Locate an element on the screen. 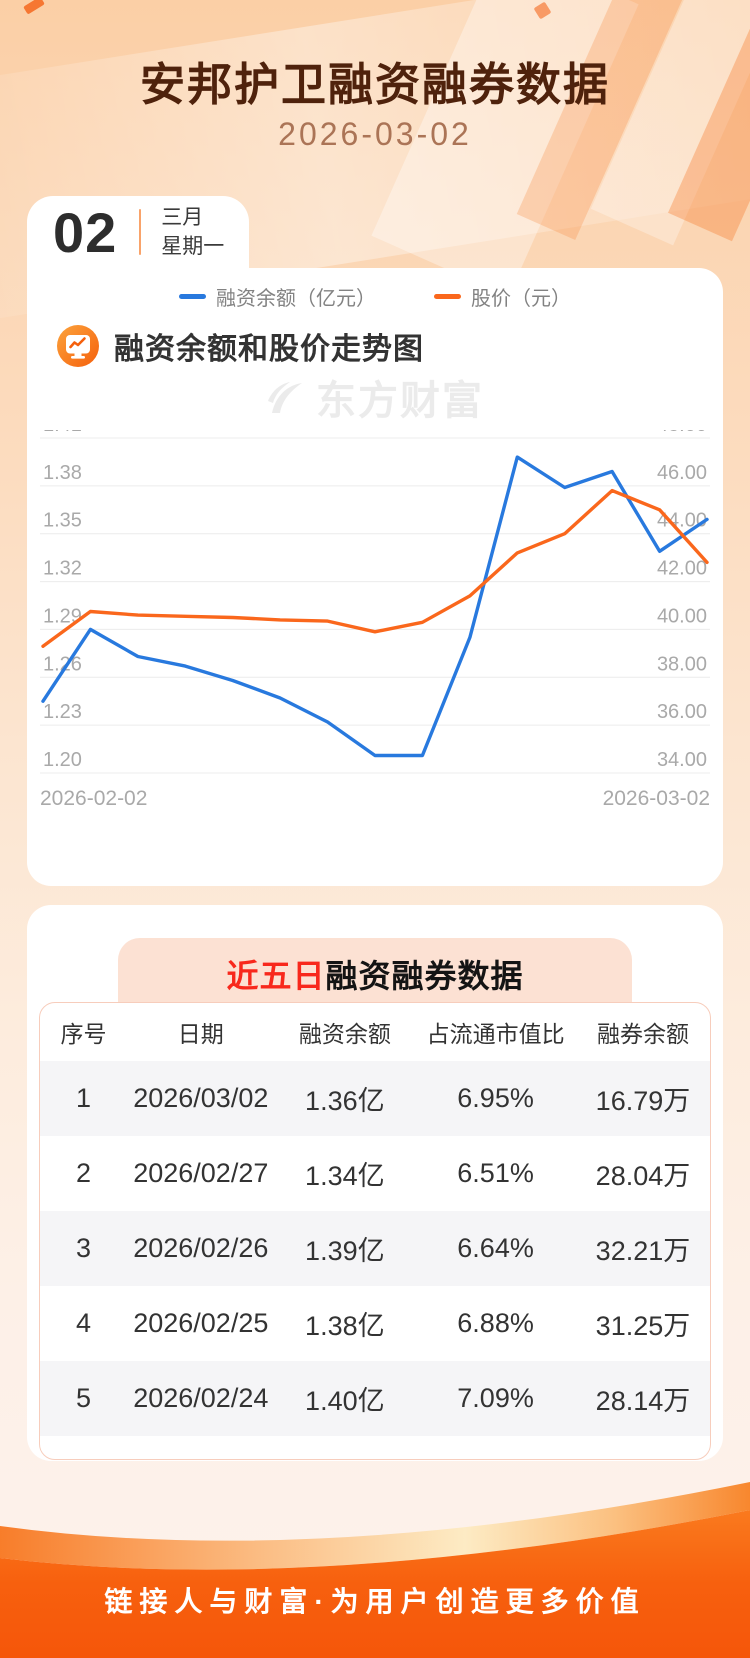 The height and width of the screenshot is (1658, 750). svg-text: 38.00 is located at coordinates (682, 664).